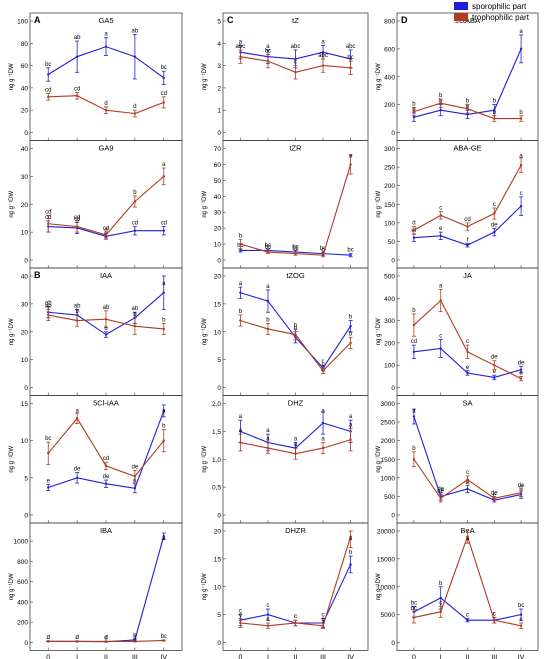  Describe the element at coordinates (216, 460) in the screenshot. I see `y-tick-label: 1,0` at that location.